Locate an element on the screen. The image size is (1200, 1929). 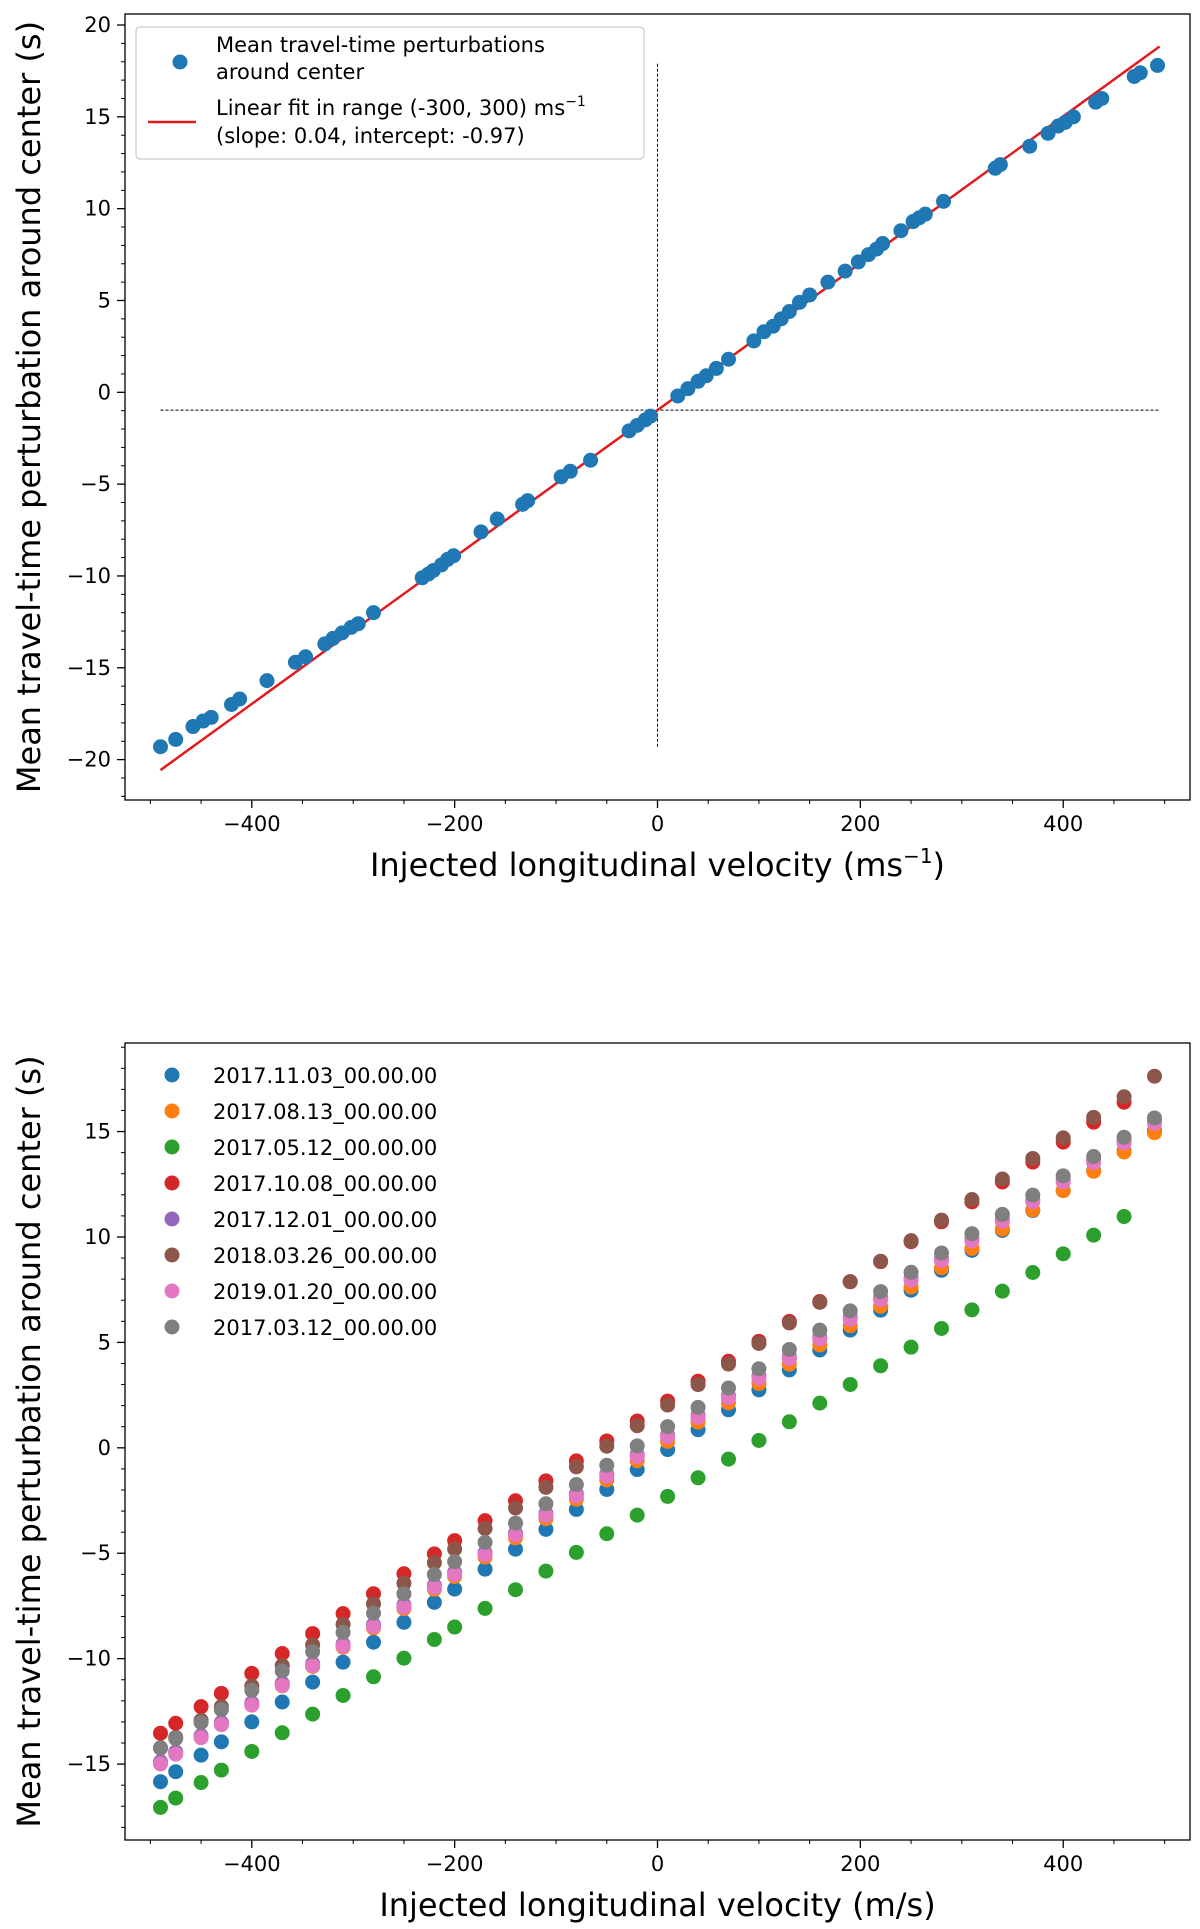
legend-box is located at coordinates (390, 93).